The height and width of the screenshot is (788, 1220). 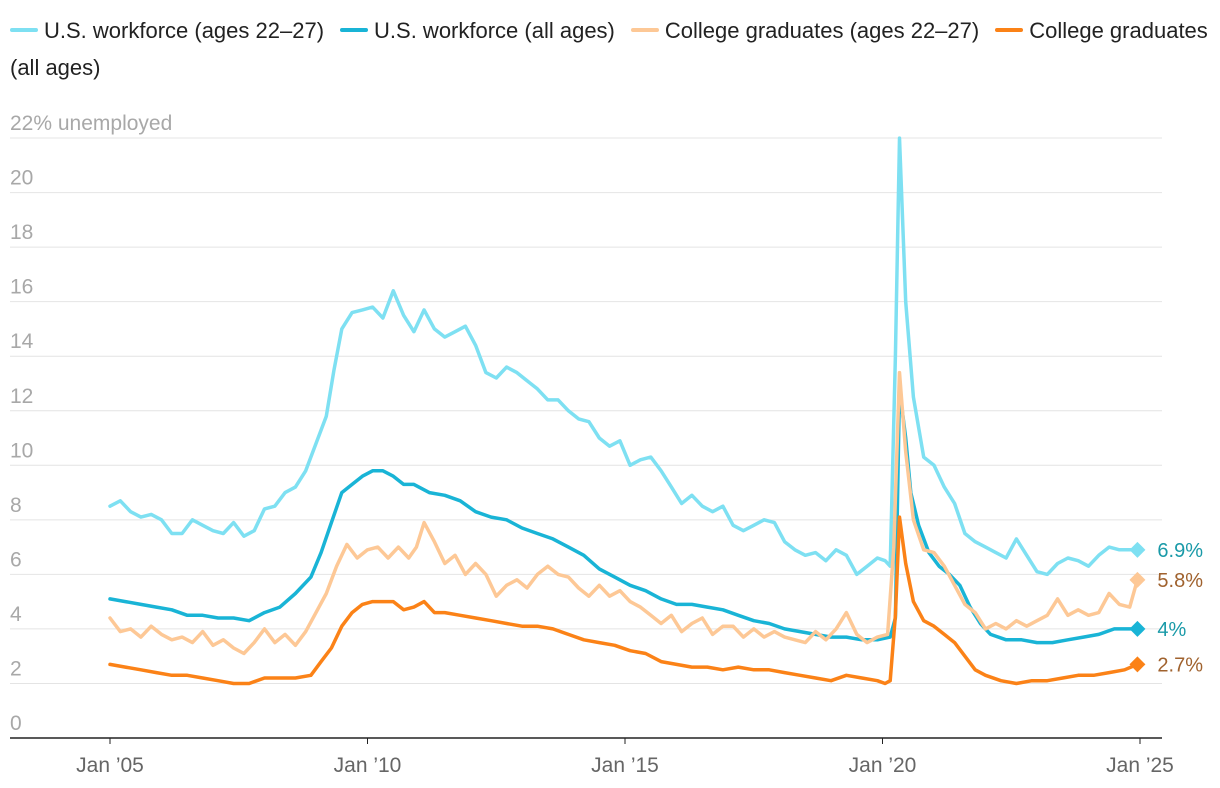 What do you see at coordinates (21, 178) in the screenshot?
I see `y-tick-label: 20` at bounding box center [21, 178].